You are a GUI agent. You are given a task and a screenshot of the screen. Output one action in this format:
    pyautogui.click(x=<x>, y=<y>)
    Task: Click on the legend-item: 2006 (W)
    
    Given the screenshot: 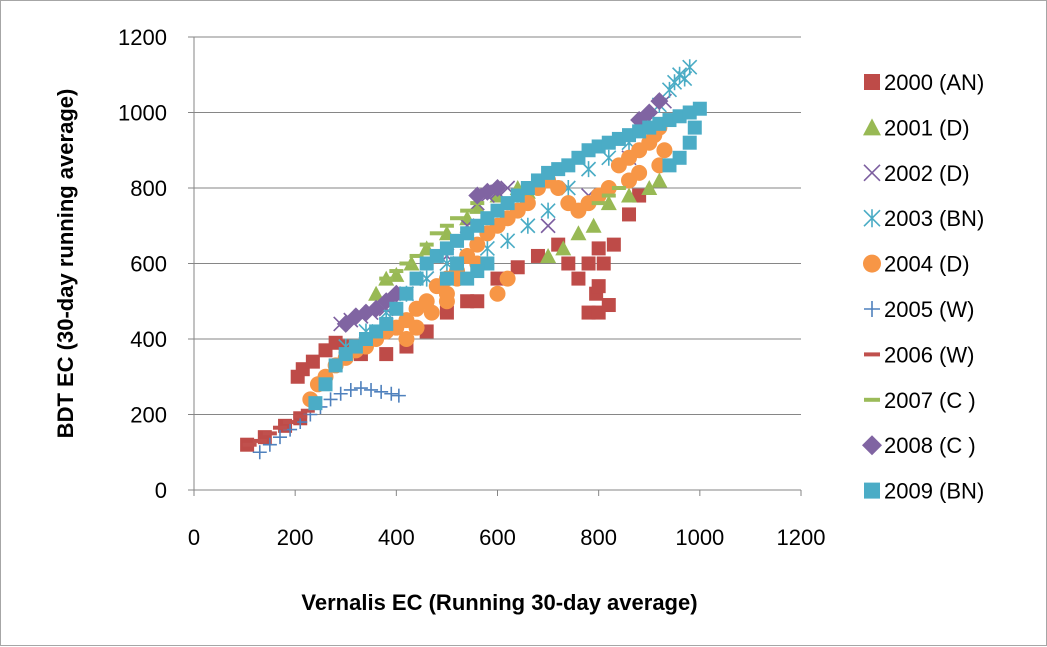 What is the action you would take?
    pyautogui.click(x=919, y=354)
    